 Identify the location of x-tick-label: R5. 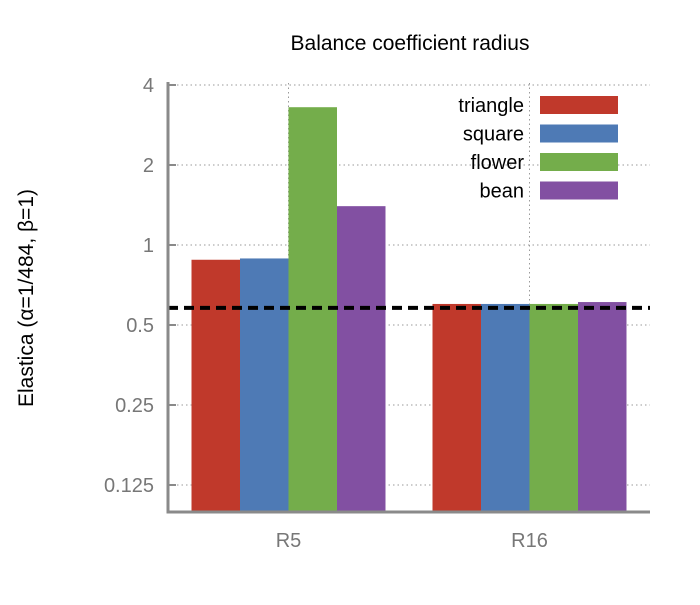
(289, 541).